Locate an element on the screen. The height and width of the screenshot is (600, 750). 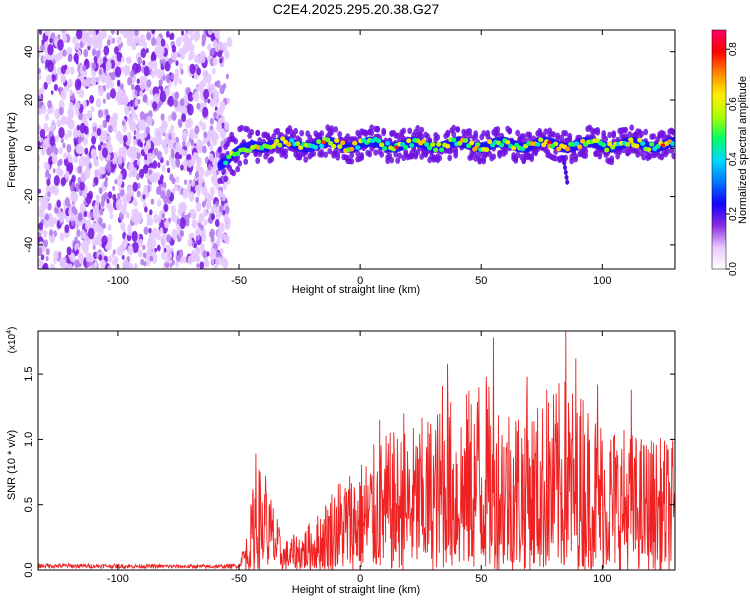
spectrogram-y-tick-label: 0 is located at coordinates (29, 148).